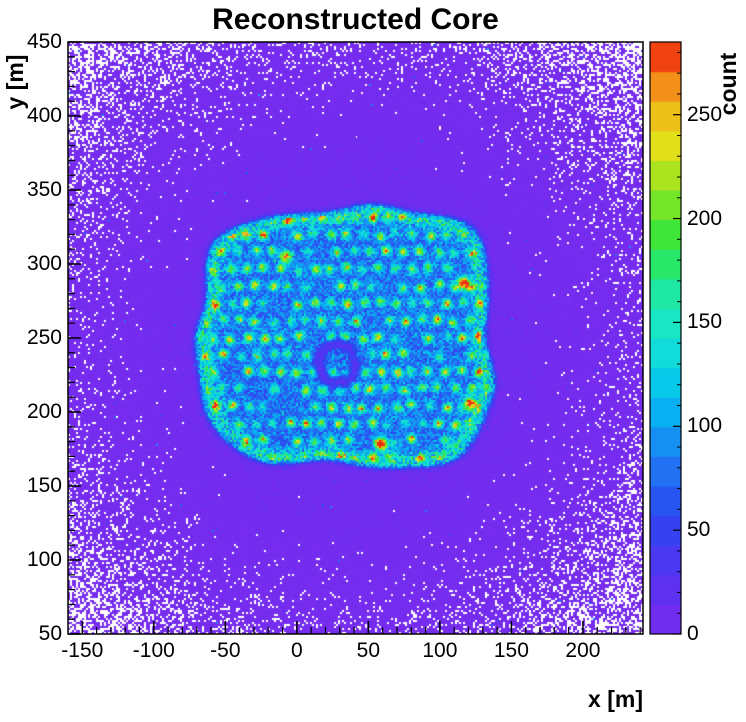 The width and height of the screenshot is (746, 722). I want to click on chart-title: Reconstructed Core, so click(355, 19).